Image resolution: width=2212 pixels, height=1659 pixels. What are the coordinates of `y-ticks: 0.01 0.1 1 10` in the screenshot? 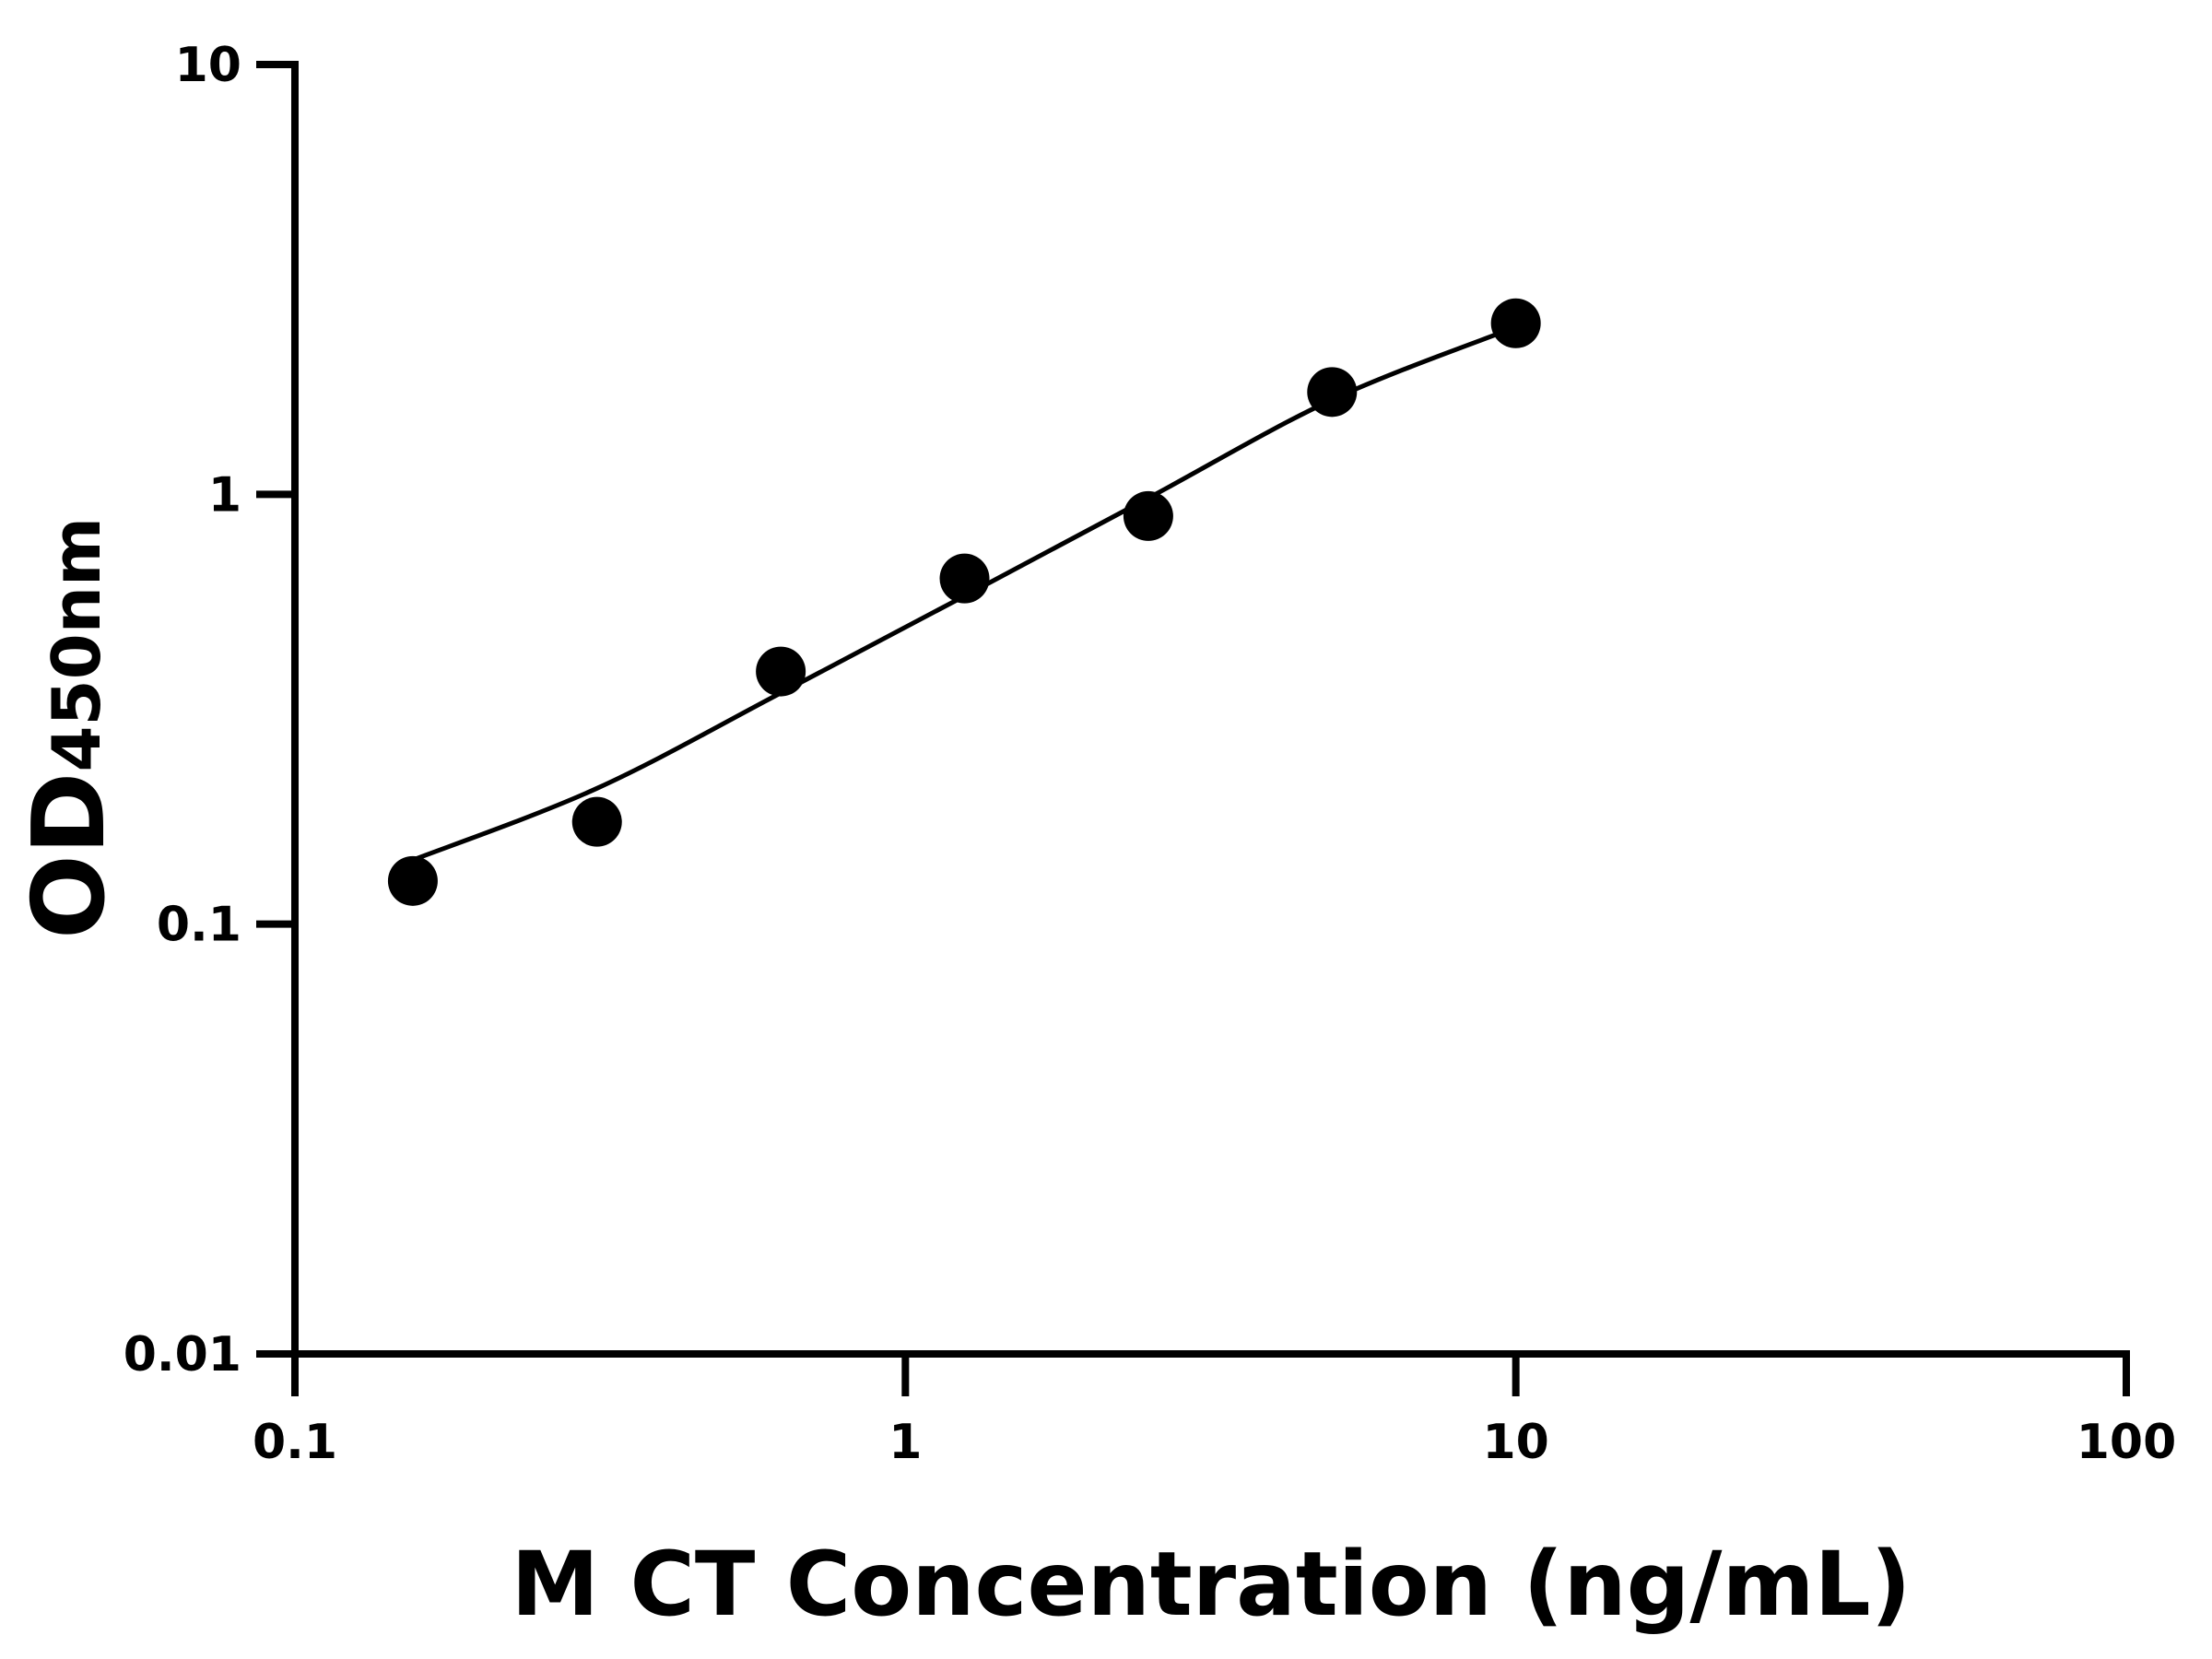 It's located at (209, 710).